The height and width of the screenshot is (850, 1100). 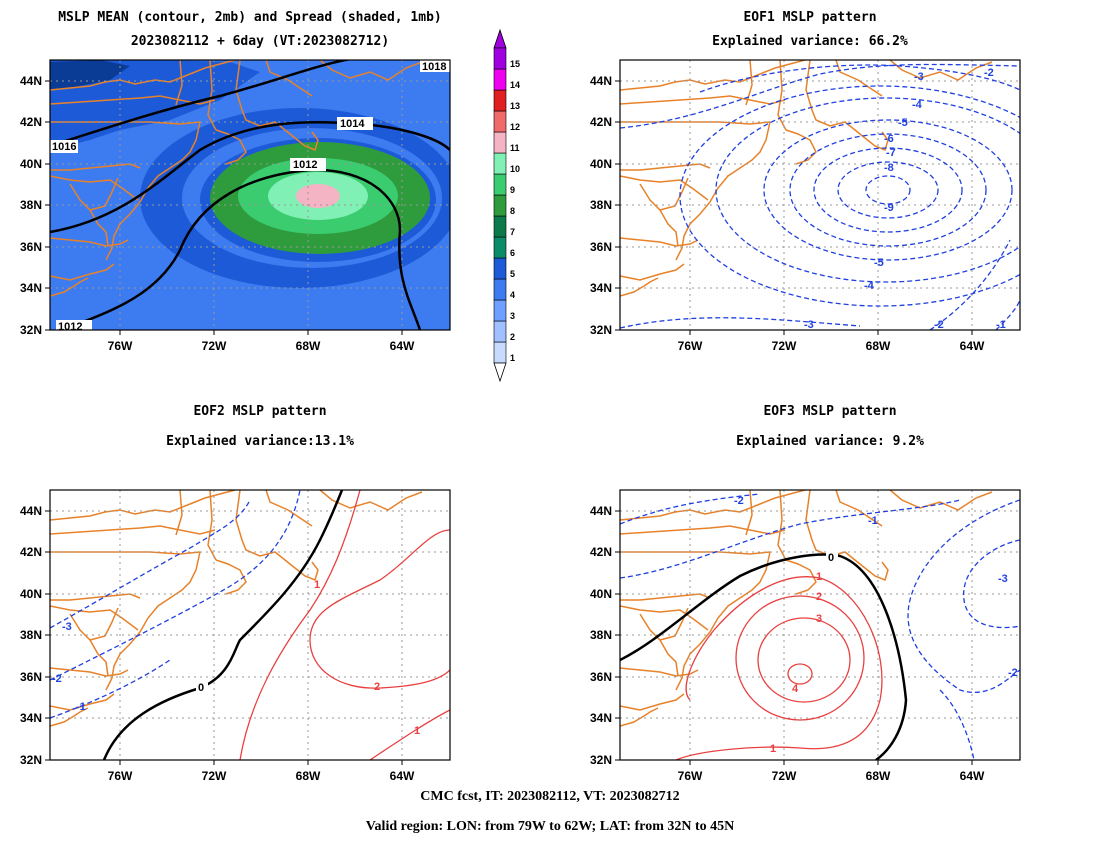 What do you see at coordinates (512, 337) in the screenshot?
I see `colorbar-label: 2` at bounding box center [512, 337].